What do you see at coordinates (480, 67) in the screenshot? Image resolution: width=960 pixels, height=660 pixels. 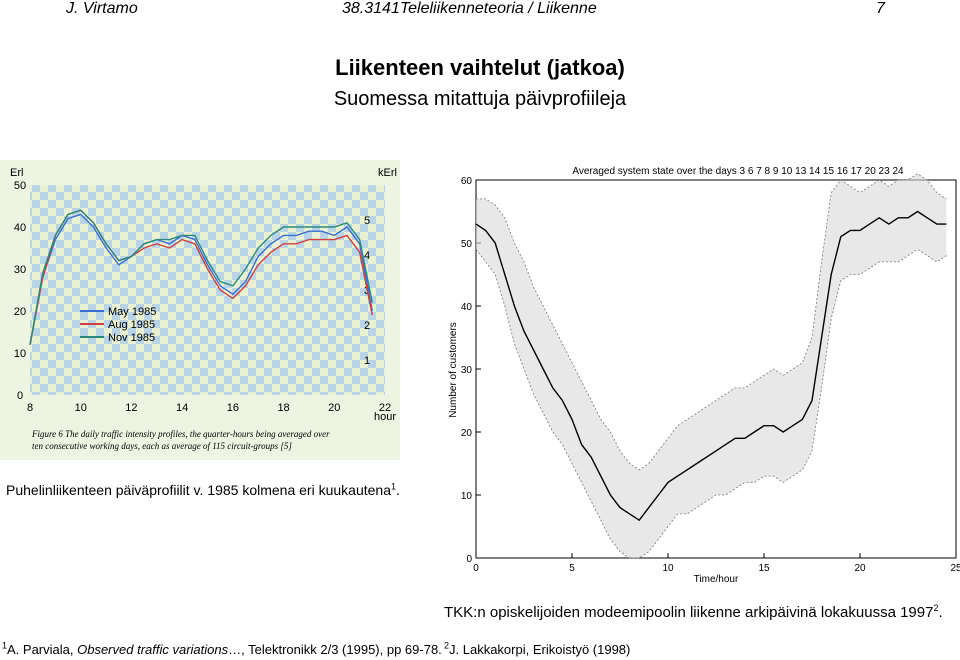 I see `page-title: Liikenteen vaihtelut (jatkoa)` at bounding box center [480, 67].